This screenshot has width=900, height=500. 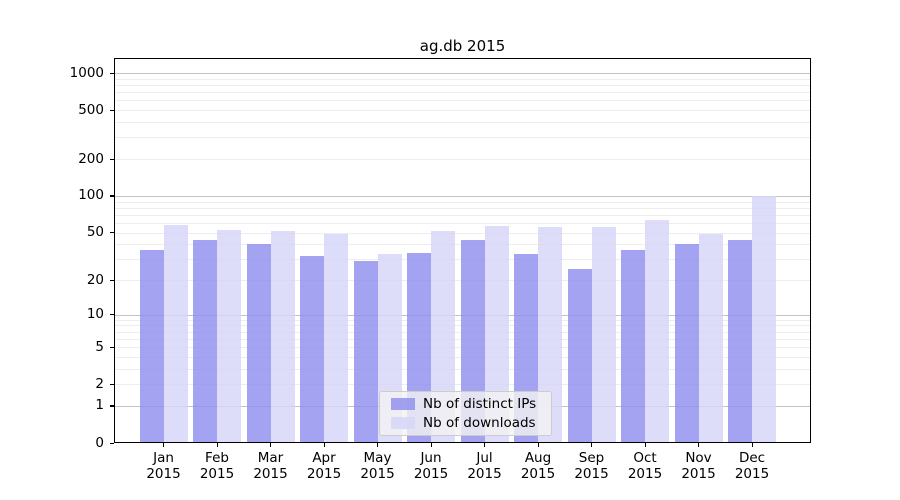 I want to click on bar-feb-downloads, so click(x=229, y=336).